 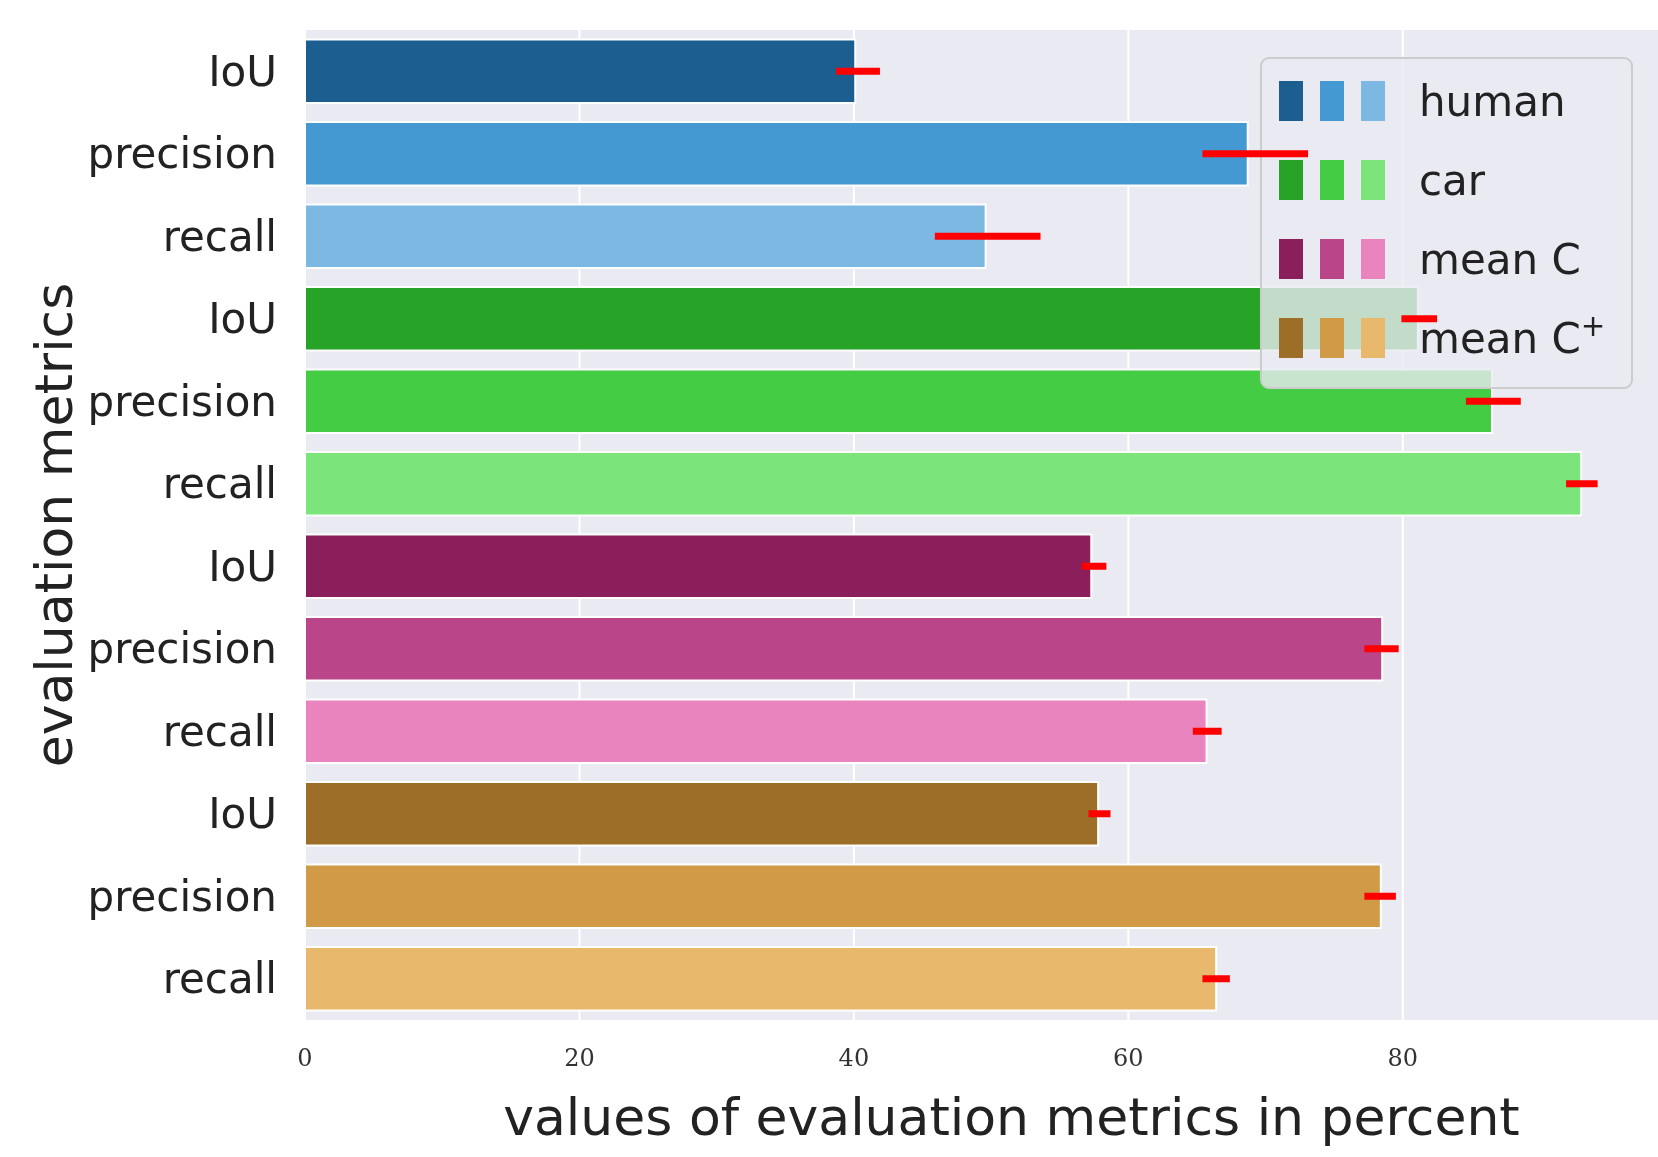 I want to click on x-tick-label: 20, so click(x=579, y=1058).